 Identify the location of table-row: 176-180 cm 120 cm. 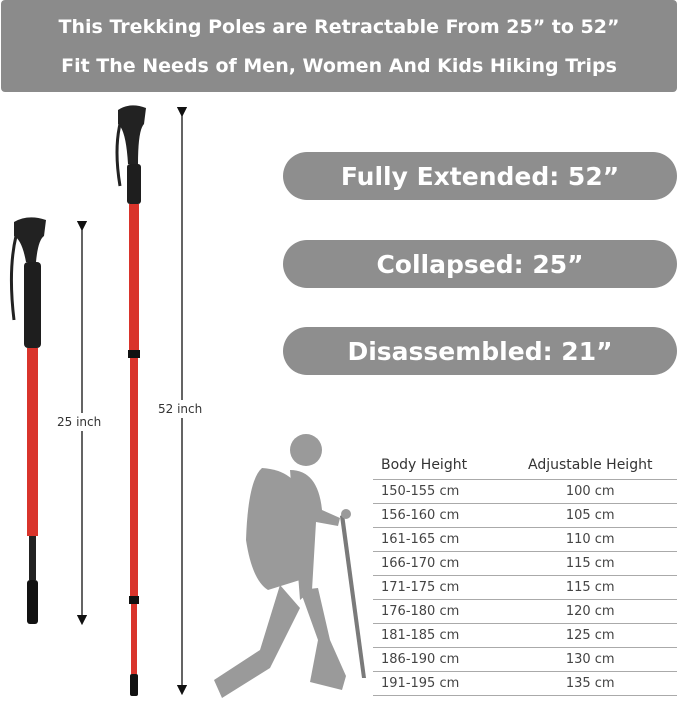
(525, 611).